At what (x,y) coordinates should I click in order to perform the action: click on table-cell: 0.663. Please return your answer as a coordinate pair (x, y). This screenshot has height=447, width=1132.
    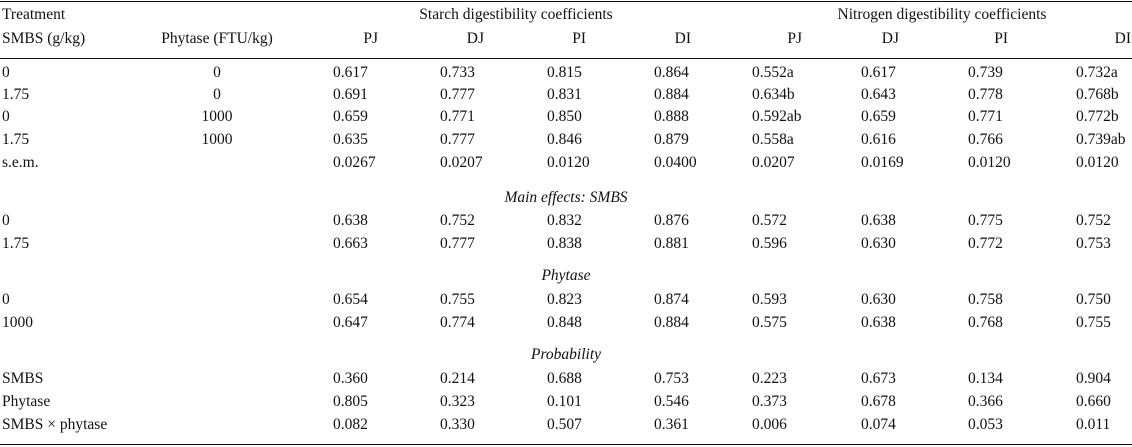
    Looking at the image, I should click on (350, 243).